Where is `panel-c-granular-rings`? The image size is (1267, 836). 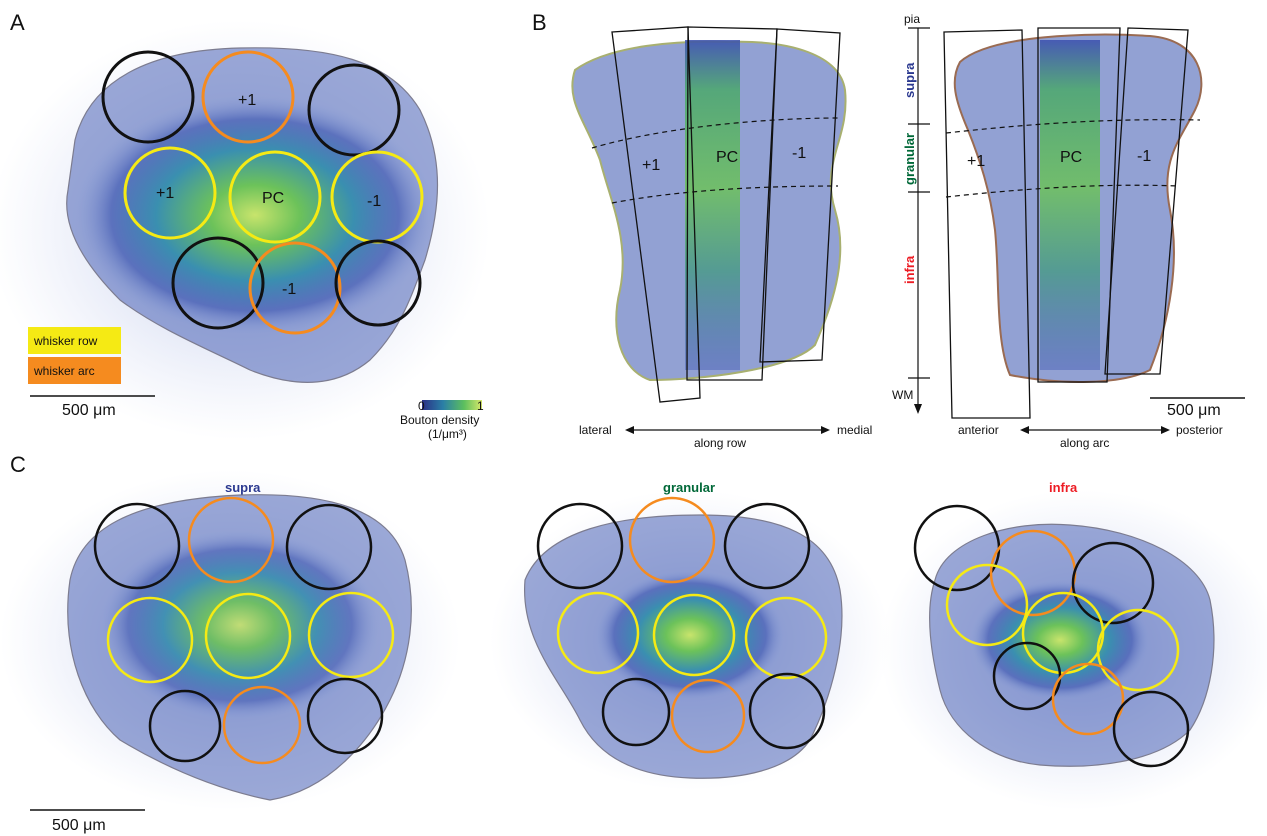 panel-c-granular-rings is located at coordinates (682, 625).